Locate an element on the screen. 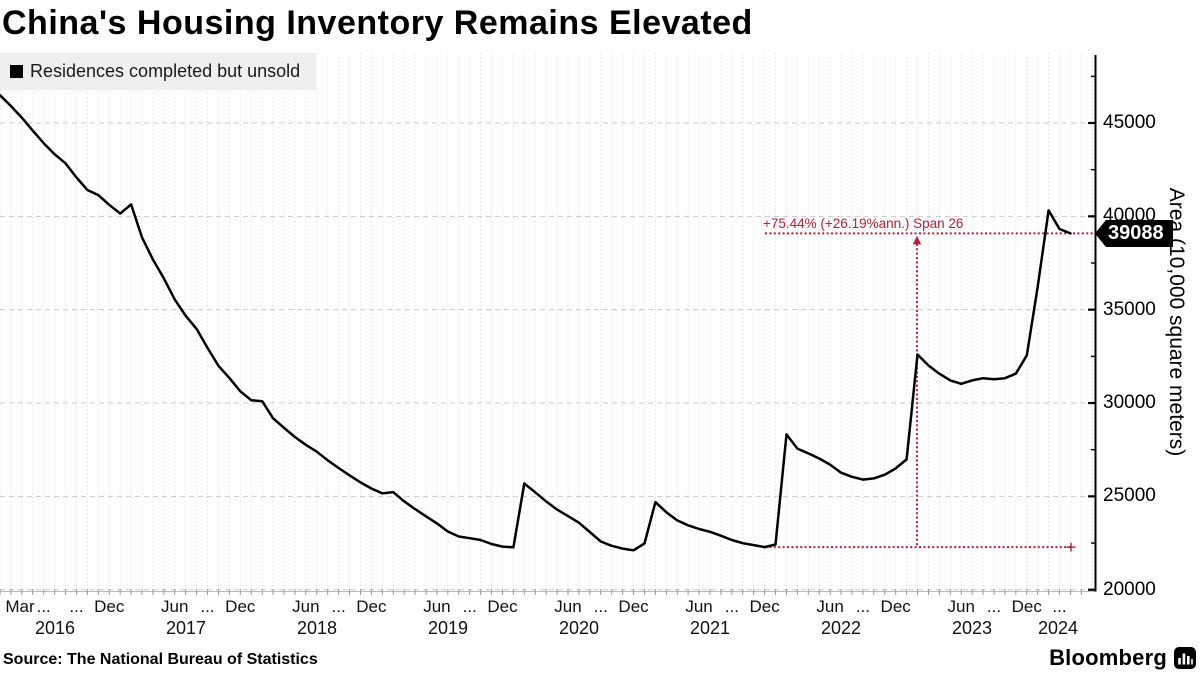  x-year-label: 2023 is located at coordinates (972, 628).